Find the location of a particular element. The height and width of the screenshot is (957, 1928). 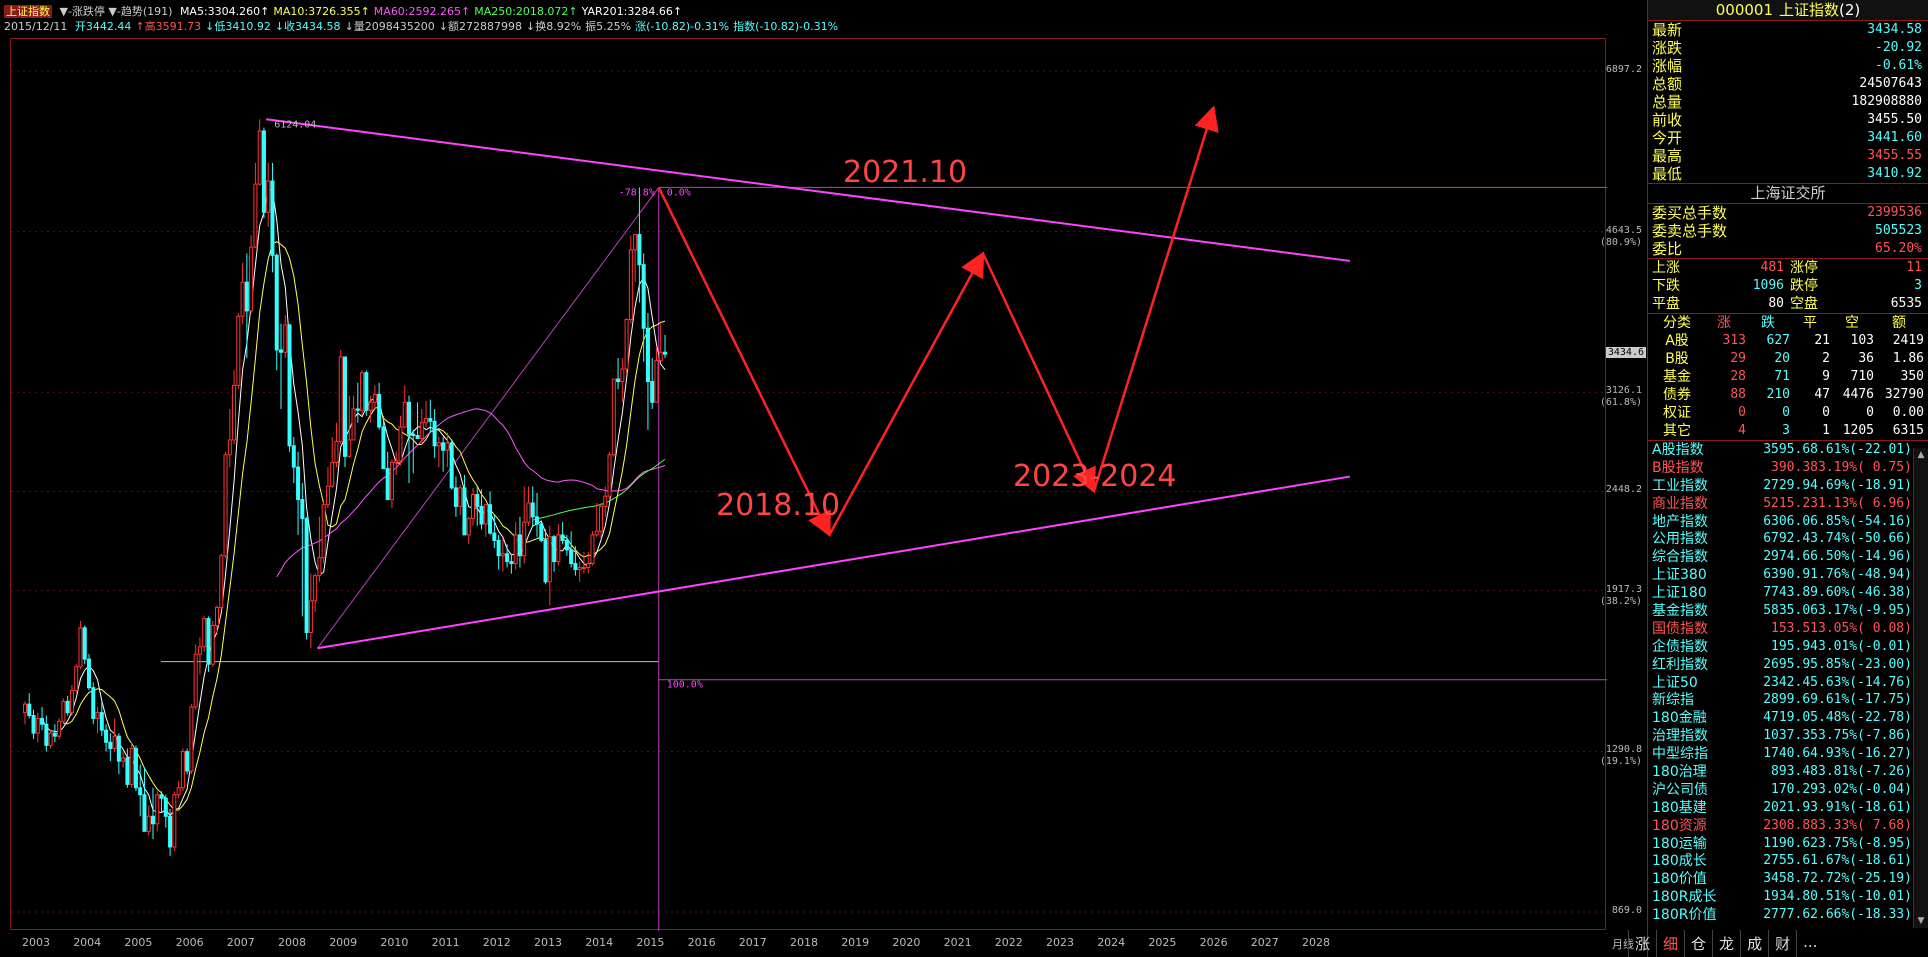

index-list-item: 商业指数 5215.23 1.13%( 6.96) is located at coordinates (1788, 504).